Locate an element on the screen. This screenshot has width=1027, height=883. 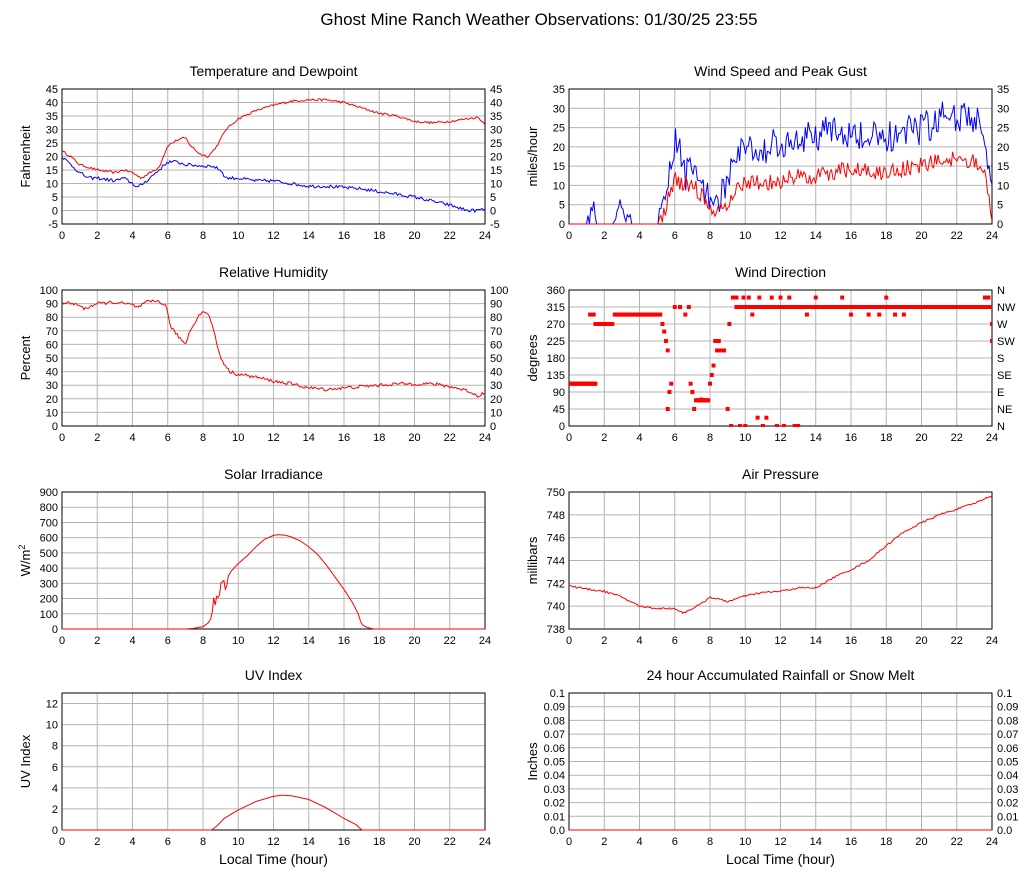
y-tick-label: 0.06 is located at coordinates (554, 749).